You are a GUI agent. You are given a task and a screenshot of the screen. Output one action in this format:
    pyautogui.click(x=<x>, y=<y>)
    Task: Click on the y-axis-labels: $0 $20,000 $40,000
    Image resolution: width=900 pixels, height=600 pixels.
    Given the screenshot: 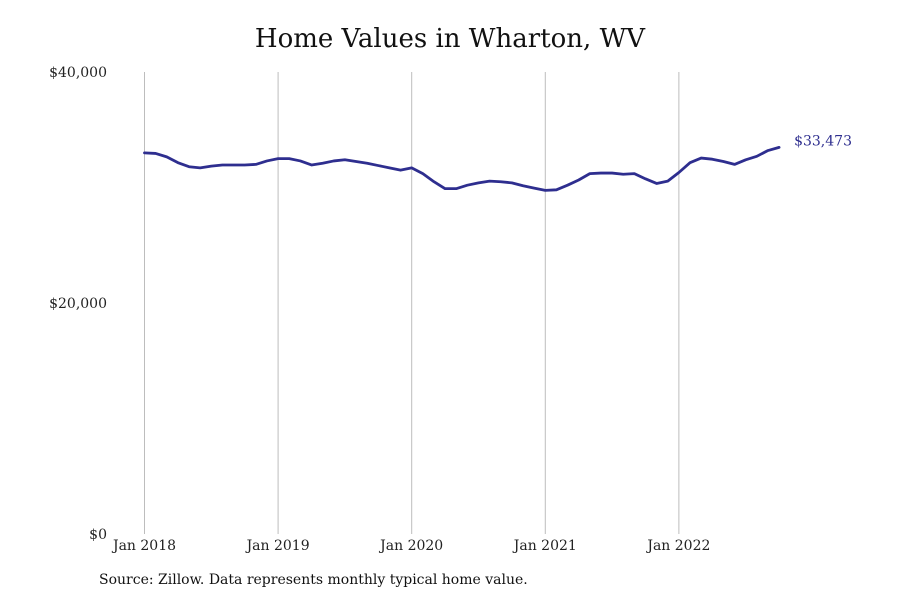 What is the action you would take?
    pyautogui.click(x=78, y=304)
    